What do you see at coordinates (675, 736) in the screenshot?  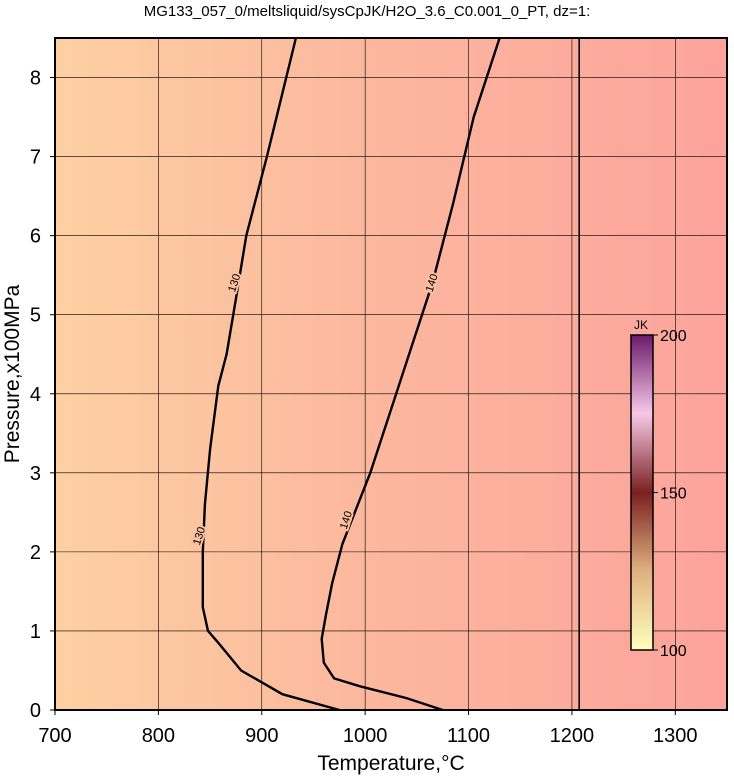 I see `x-tick-label: 1300` at bounding box center [675, 736].